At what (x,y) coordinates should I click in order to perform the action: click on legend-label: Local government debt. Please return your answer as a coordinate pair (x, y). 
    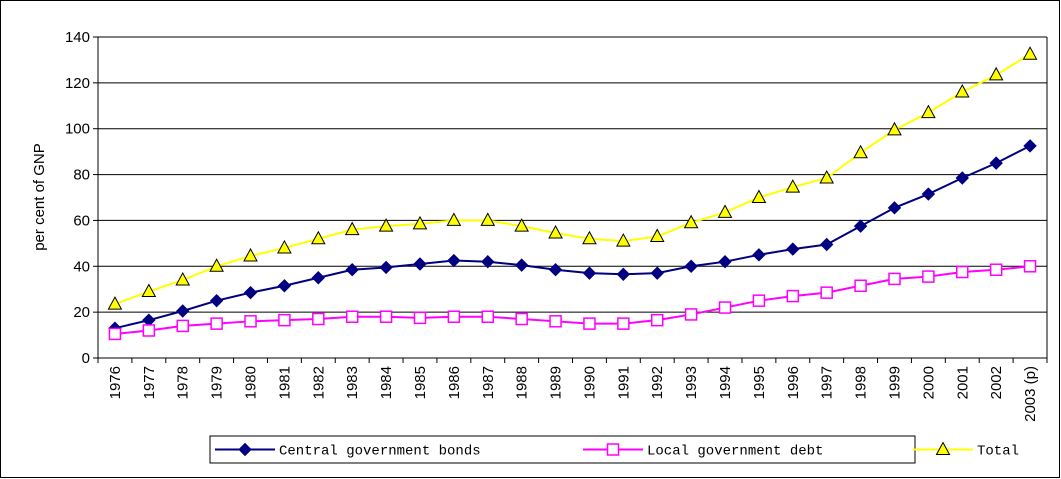
    Looking at the image, I should click on (735, 452).